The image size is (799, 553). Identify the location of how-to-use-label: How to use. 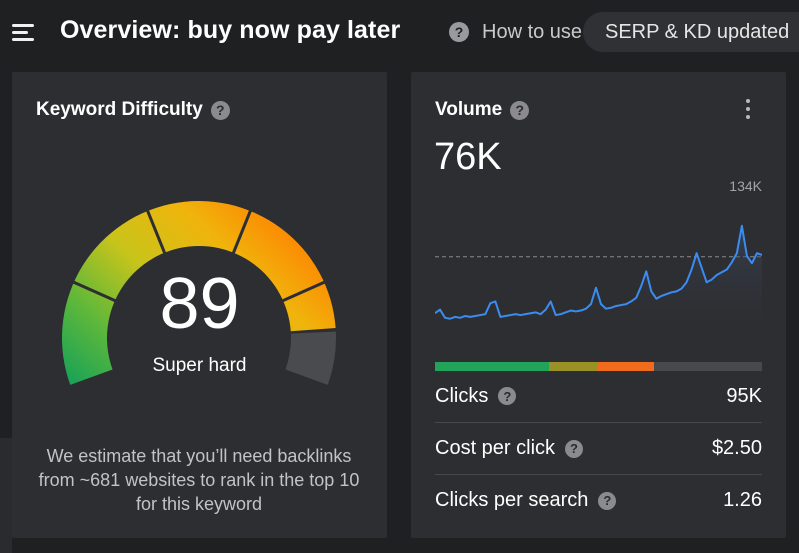
(532, 31).